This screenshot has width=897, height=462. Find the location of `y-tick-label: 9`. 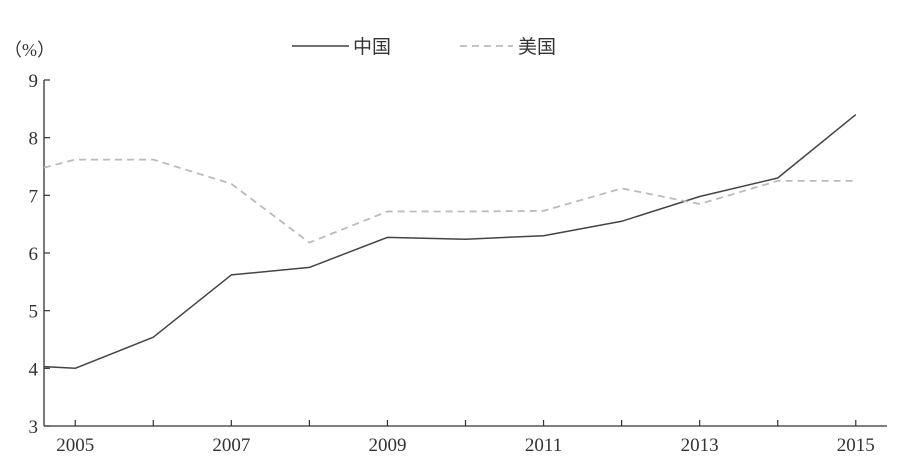

y-tick-label: 9 is located at coordinates (34, 81).